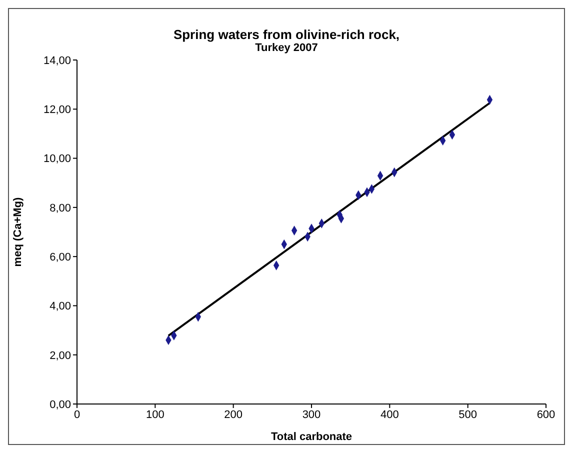  Describe the element at coordinates (60, 404) in the screenshot. I see `y-tick-label: 0,00` at that location.